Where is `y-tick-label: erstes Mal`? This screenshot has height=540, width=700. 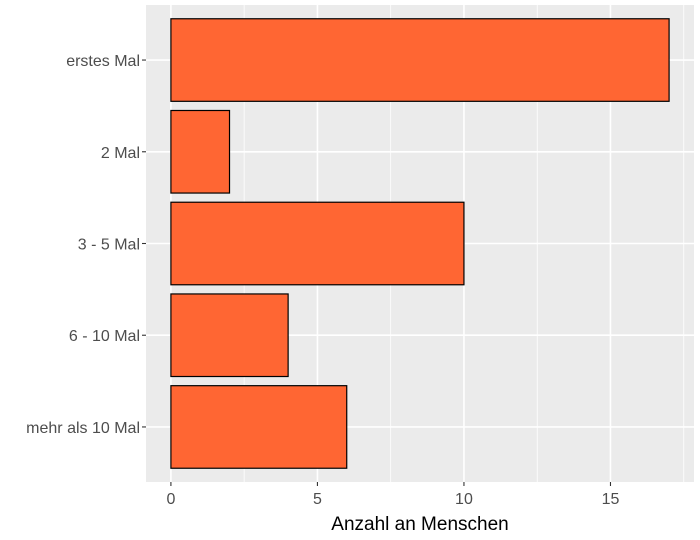 y-tick-label: erstes Mal is located at coordinates (103, 61).